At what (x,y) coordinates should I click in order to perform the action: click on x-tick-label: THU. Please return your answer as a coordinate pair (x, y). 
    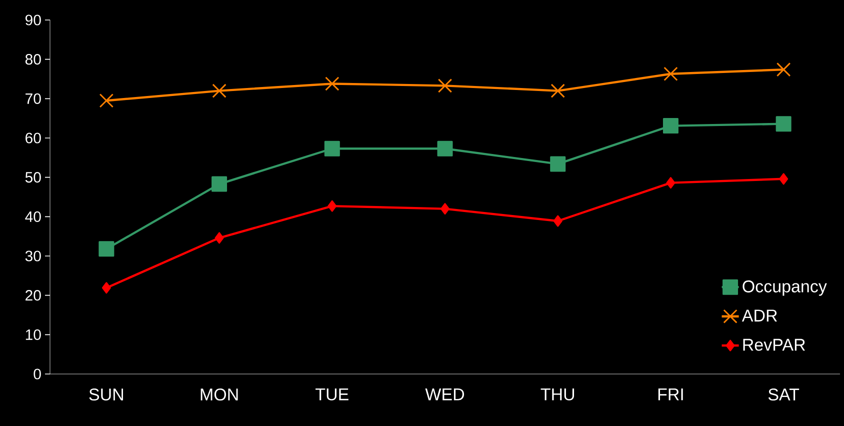
    Looking at the image, I should click on (557, 394).